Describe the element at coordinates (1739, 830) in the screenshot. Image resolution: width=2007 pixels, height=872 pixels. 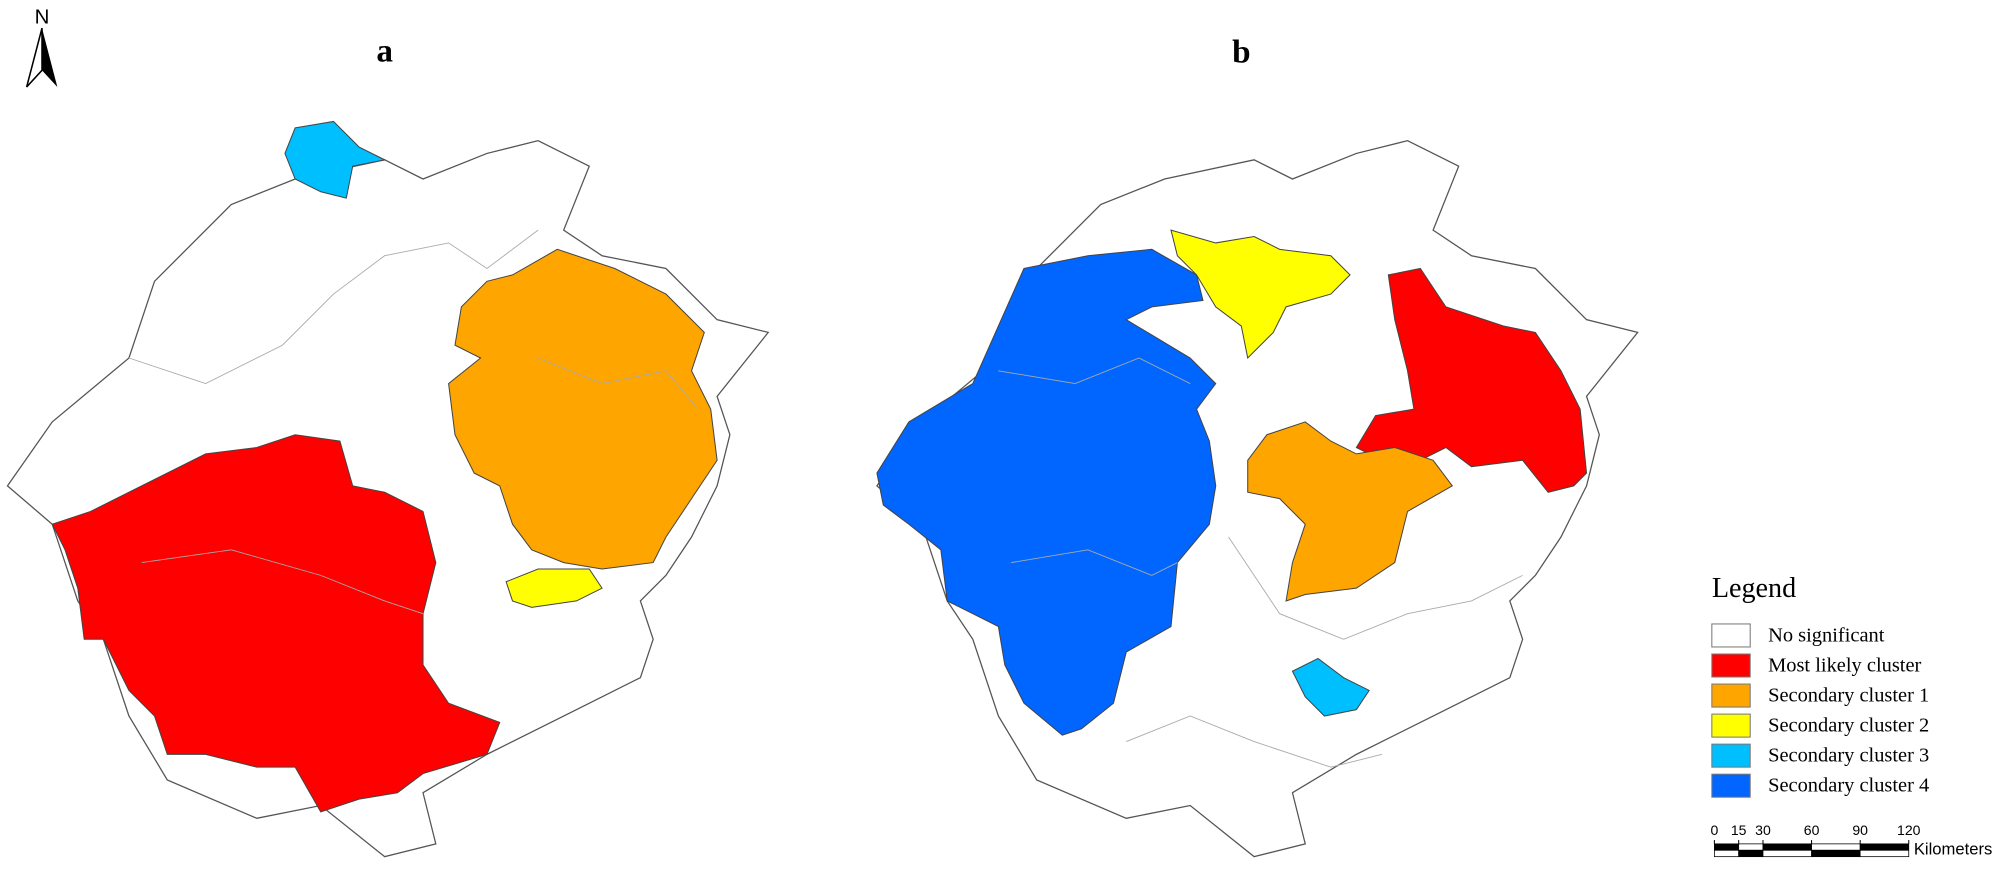
I see `scale-tick-label: 15` at that location.